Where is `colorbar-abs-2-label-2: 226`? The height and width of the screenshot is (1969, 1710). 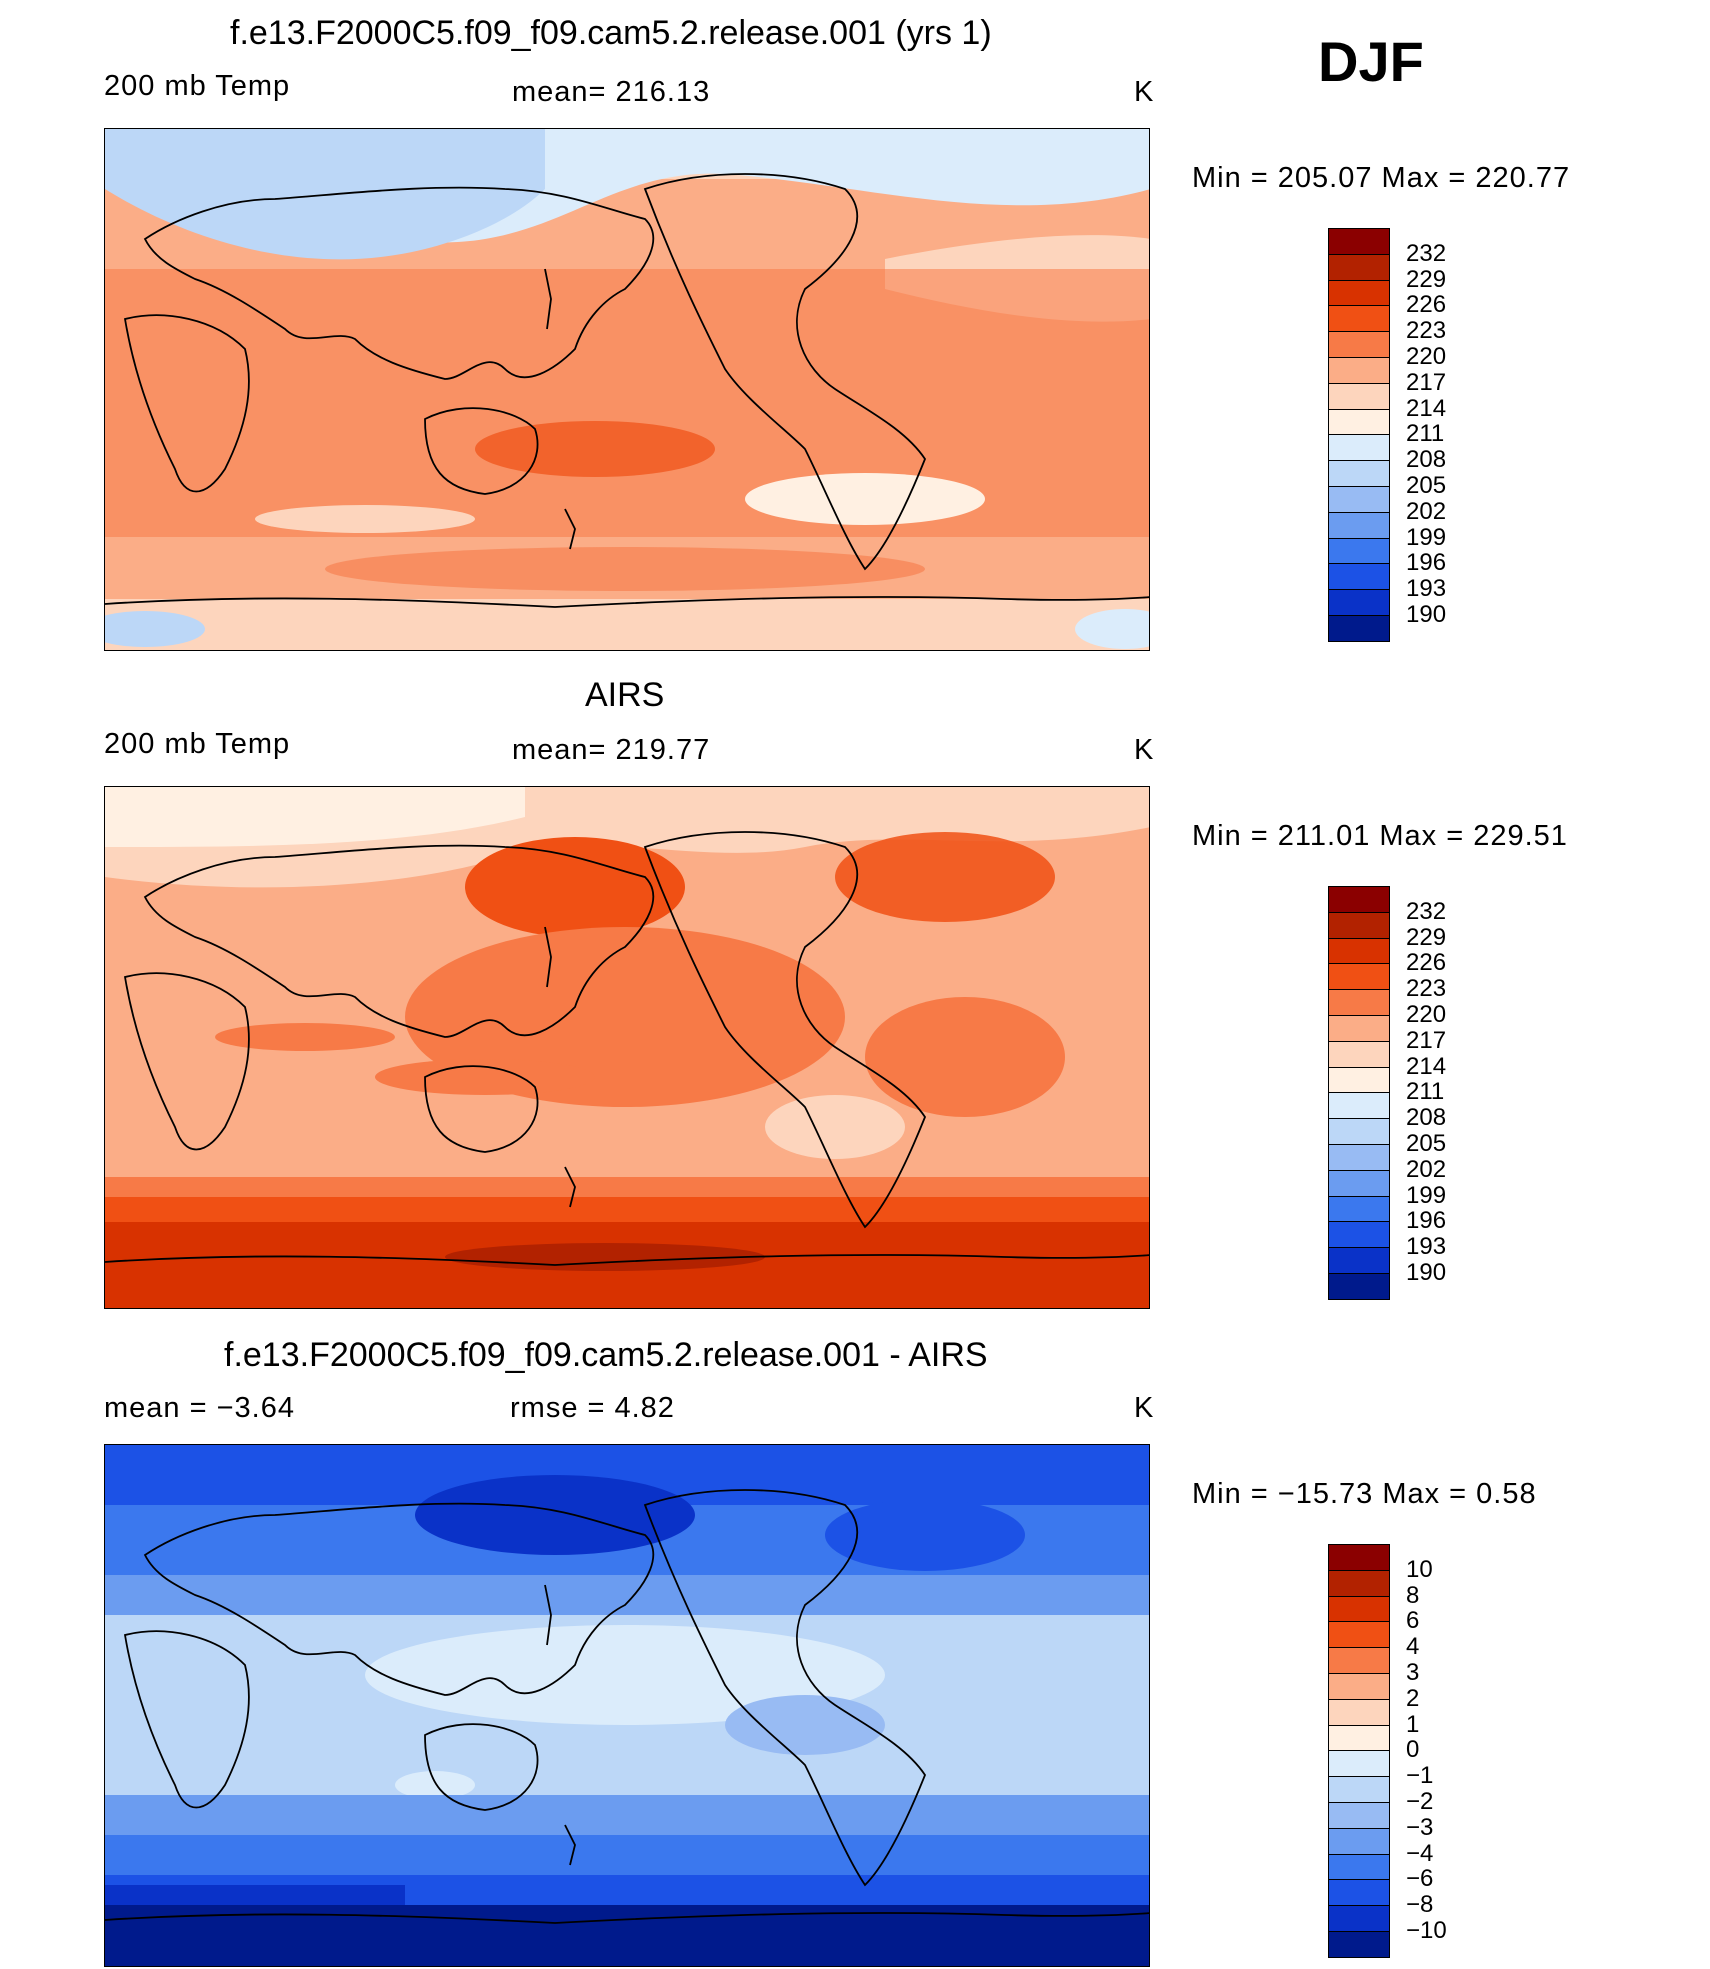 colorbar-abs-2-label-2: 226 is located at coordinates (1426, 963).